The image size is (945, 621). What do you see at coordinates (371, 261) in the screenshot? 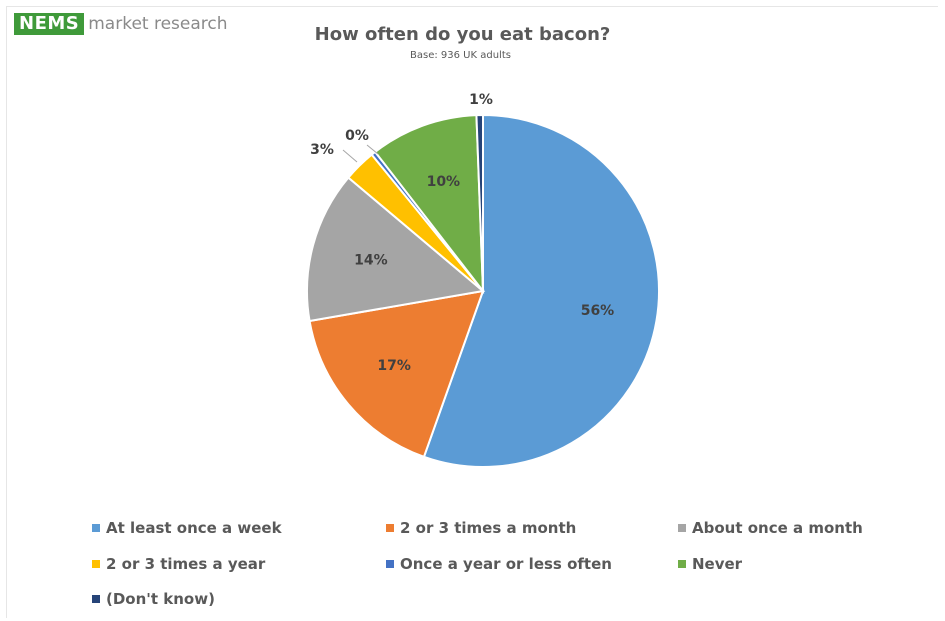
I see `data-label: 14%` at bounding box center [371, 261].